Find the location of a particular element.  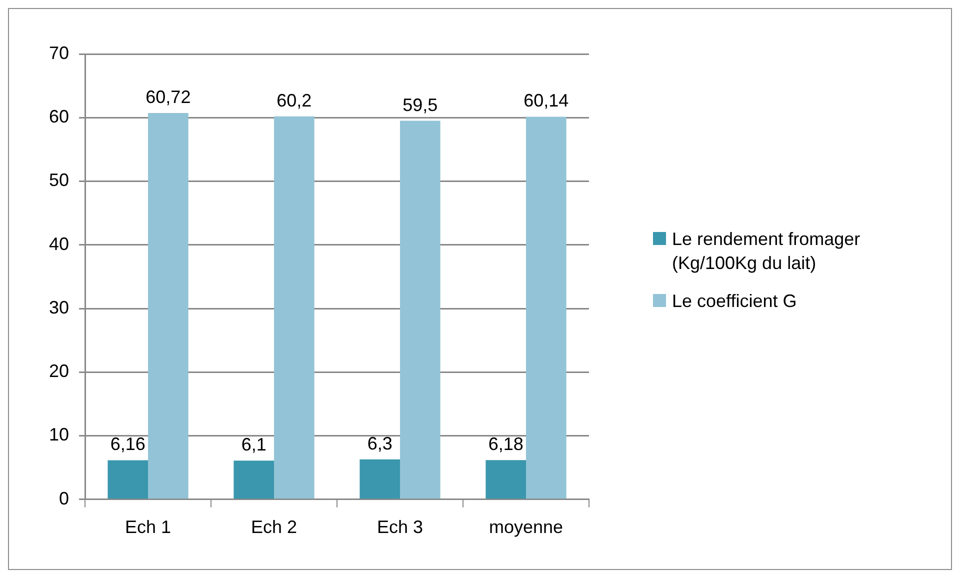

data-label: 6,3 is located at coordinates (379, 443).